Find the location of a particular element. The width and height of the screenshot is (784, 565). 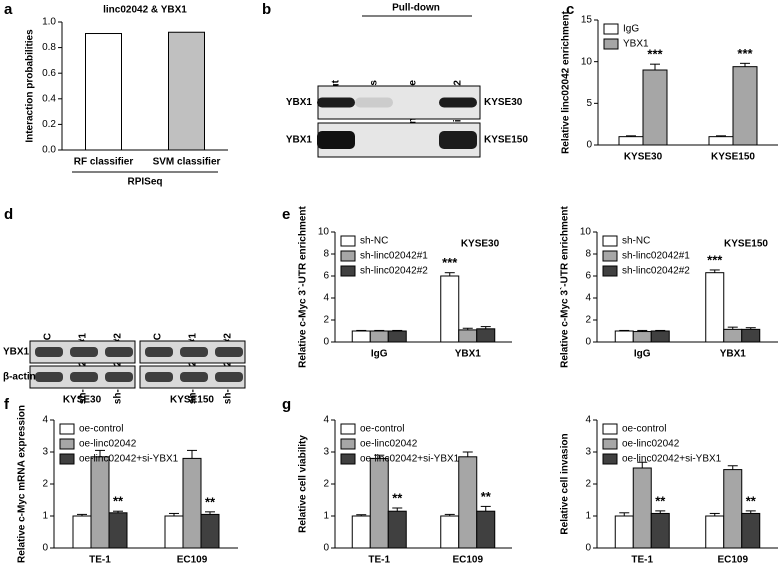

x-tick-label: RF classifier is located at coordinates (104, 162).